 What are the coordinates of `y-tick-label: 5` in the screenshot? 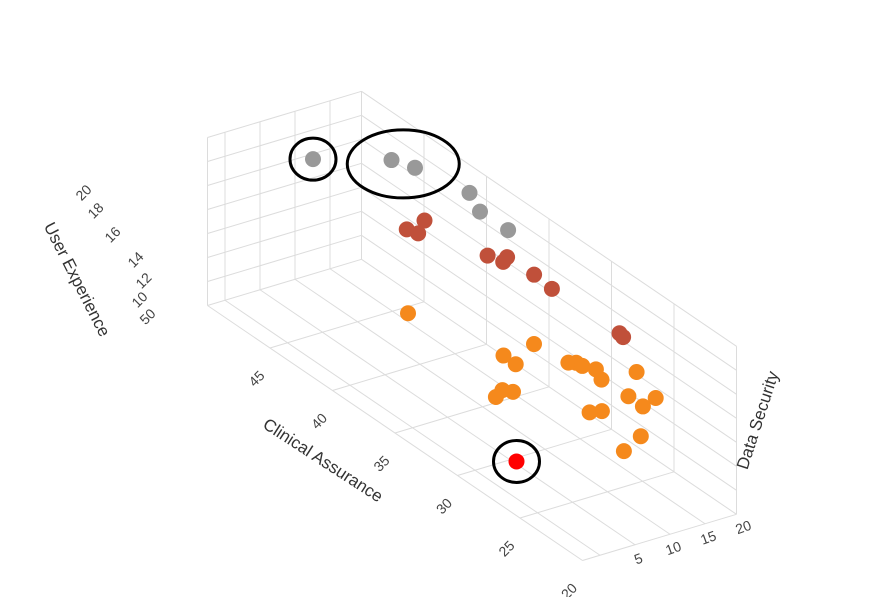 It's located at (638, 559).